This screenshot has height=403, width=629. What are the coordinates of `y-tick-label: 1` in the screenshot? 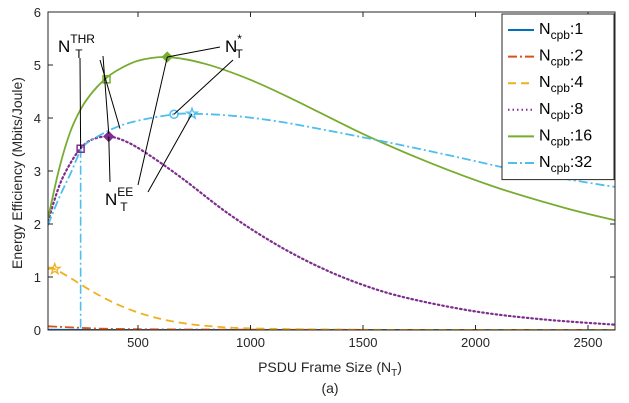 It's located at (37, 277).